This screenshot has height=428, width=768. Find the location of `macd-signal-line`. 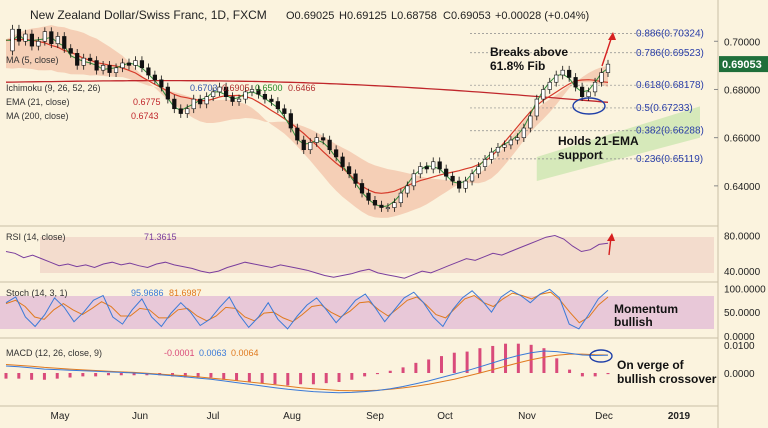

macd-signal-line is located at coordinates (307, 372).